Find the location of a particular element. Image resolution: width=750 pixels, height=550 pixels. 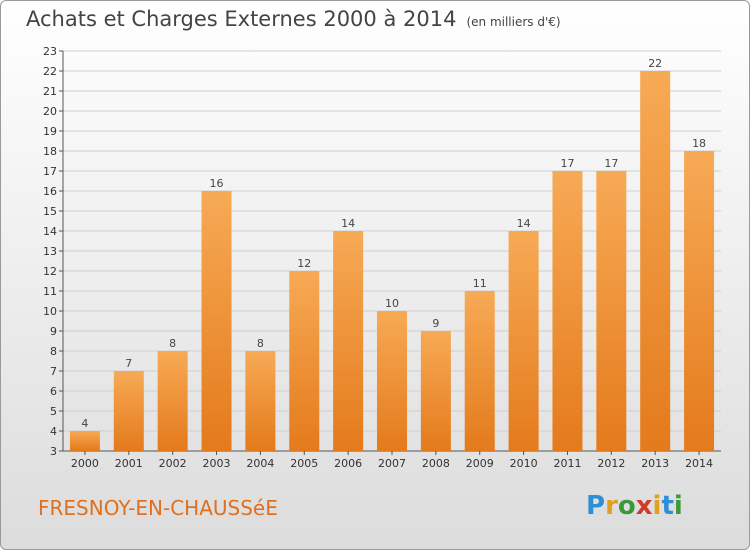

y-tick-label: 20 is located at coordinates (50, 111).